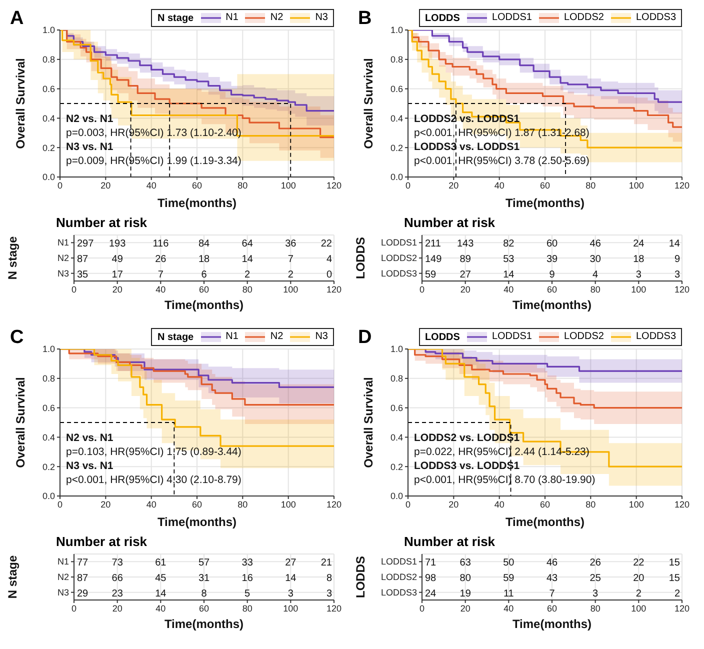  Describe the element at coordinates (396, 349) in the screenshot. I see `y-tick-label: 1.0` at that location.